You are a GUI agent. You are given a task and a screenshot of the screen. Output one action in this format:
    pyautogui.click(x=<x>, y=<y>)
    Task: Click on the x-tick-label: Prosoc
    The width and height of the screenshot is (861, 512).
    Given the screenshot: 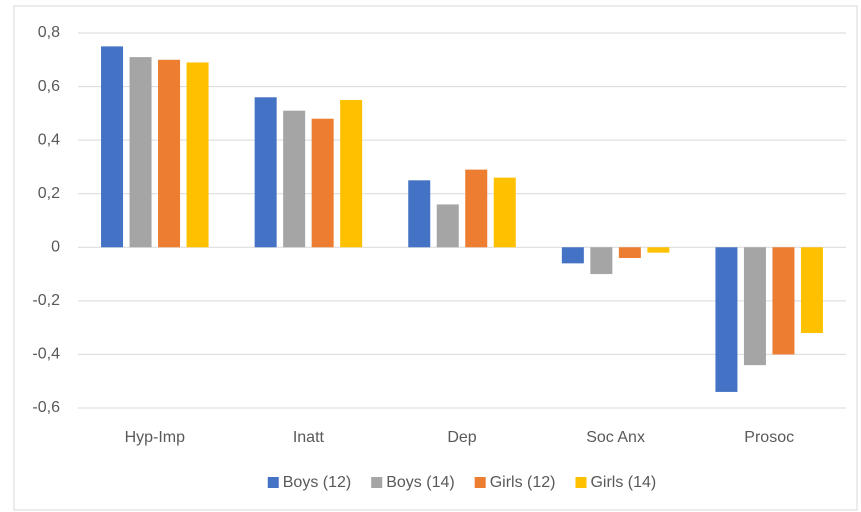 What is the action you would take?
    pyautogui.click(x=769, y=437)
    